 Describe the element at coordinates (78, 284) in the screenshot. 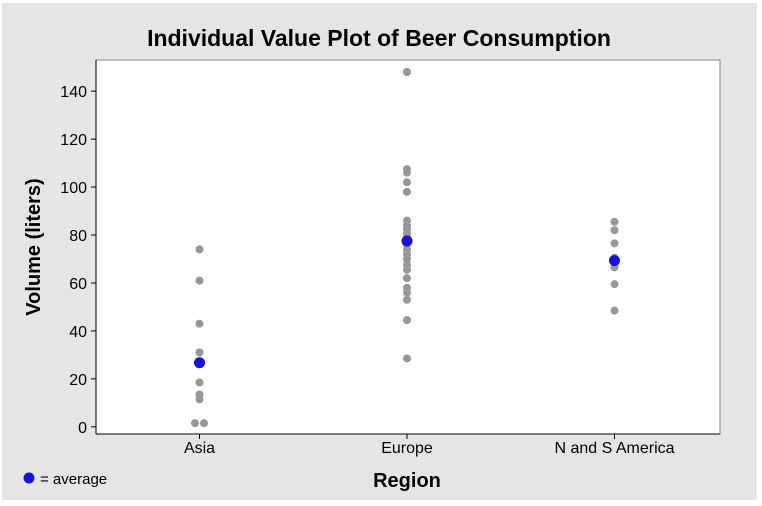

I see `y-tick-label: 60` at that location.